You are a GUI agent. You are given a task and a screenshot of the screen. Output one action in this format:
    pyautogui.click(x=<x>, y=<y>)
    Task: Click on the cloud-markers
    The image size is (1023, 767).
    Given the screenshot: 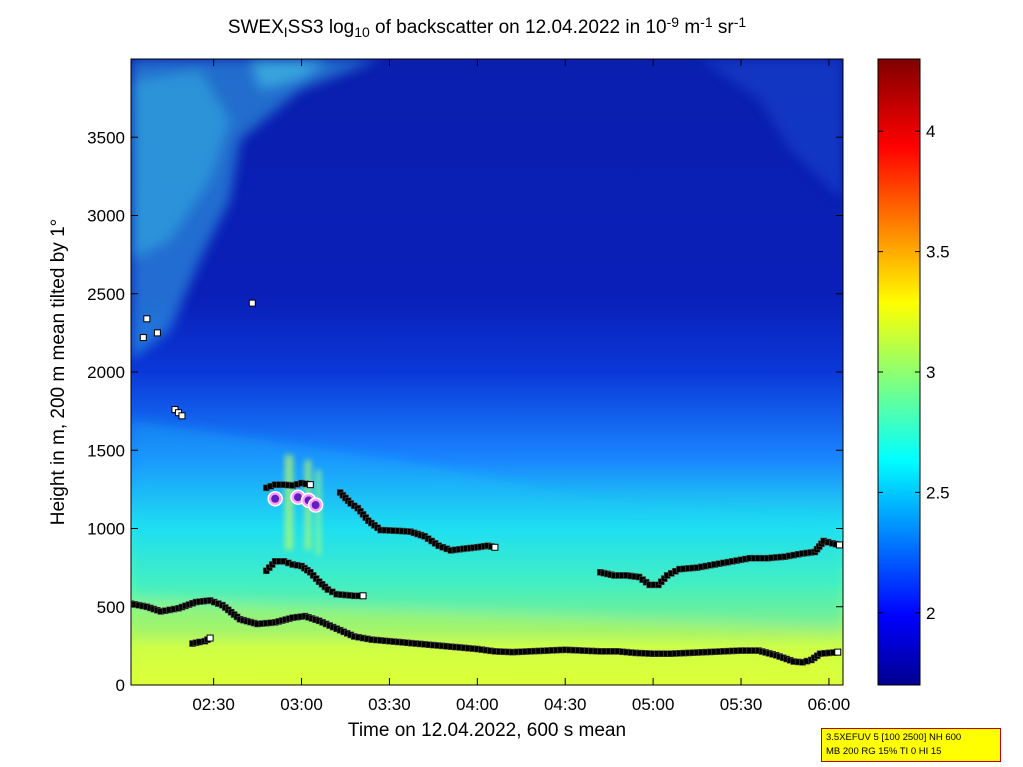 What is the action you would take?
    pyautogui.click(x=295, y=501)
    